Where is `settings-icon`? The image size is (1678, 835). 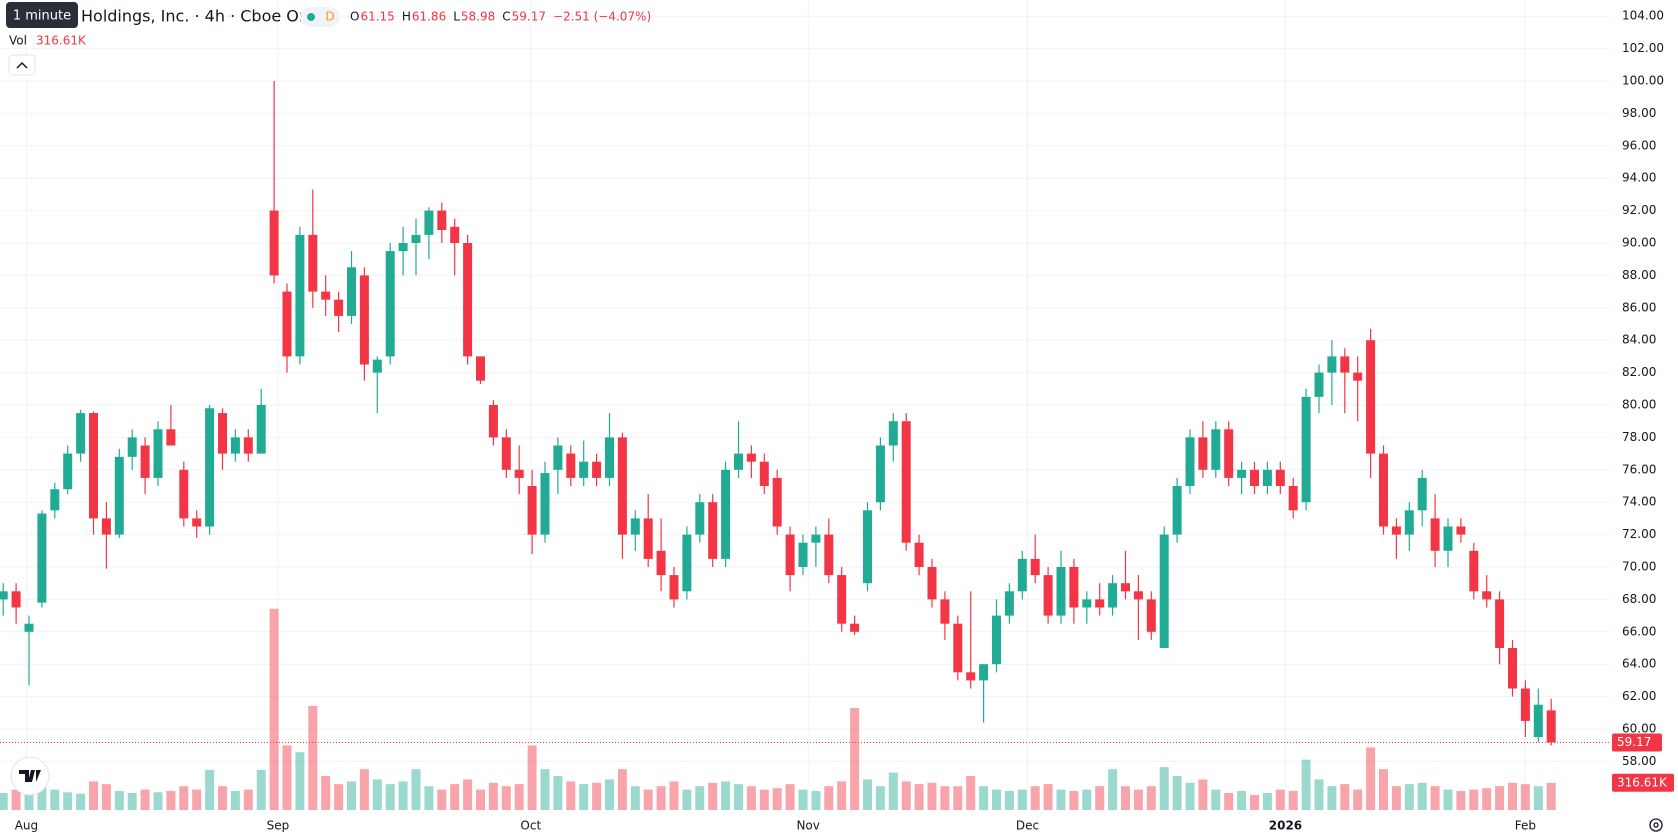
settings-icon is located at coordinates (1656, 825).